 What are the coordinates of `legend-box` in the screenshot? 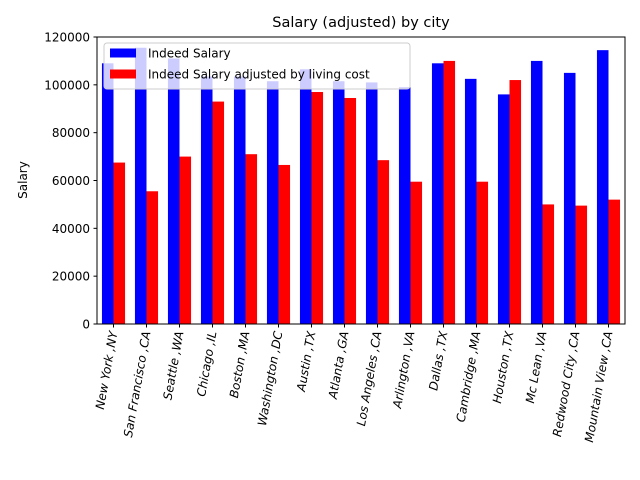 It's located at (257, 66).